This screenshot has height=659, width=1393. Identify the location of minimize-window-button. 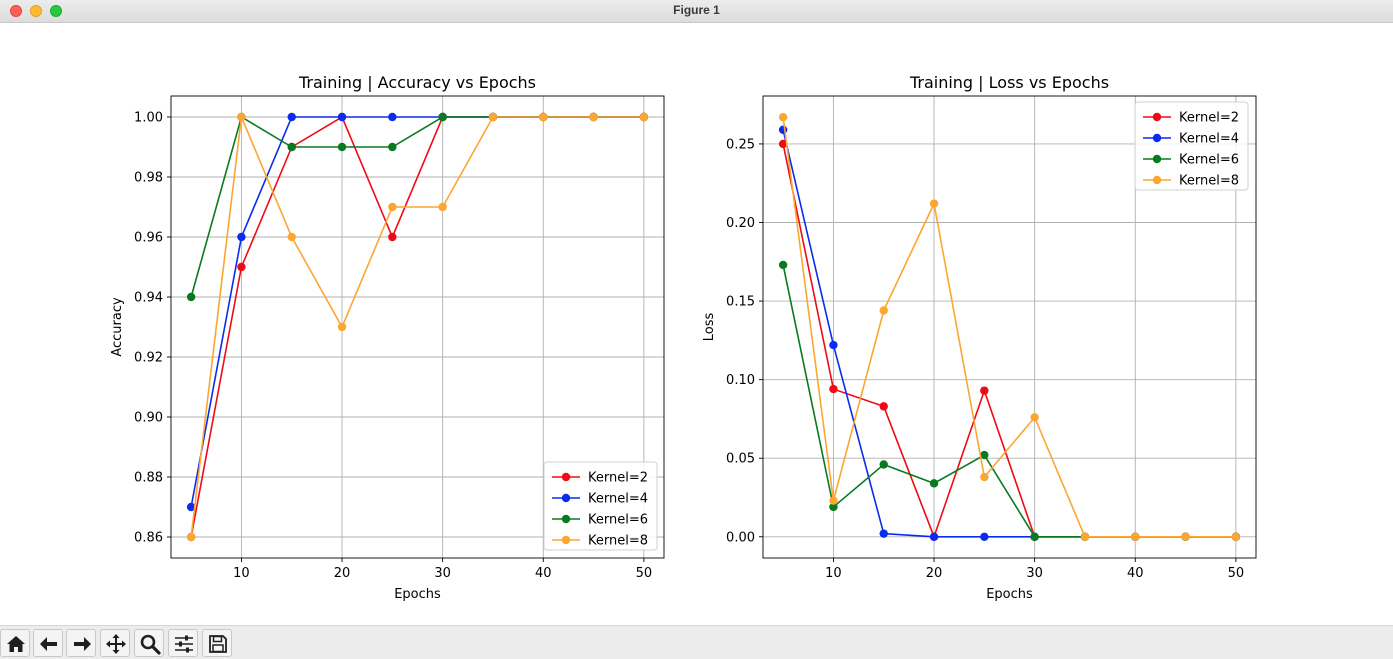
(36, 11).